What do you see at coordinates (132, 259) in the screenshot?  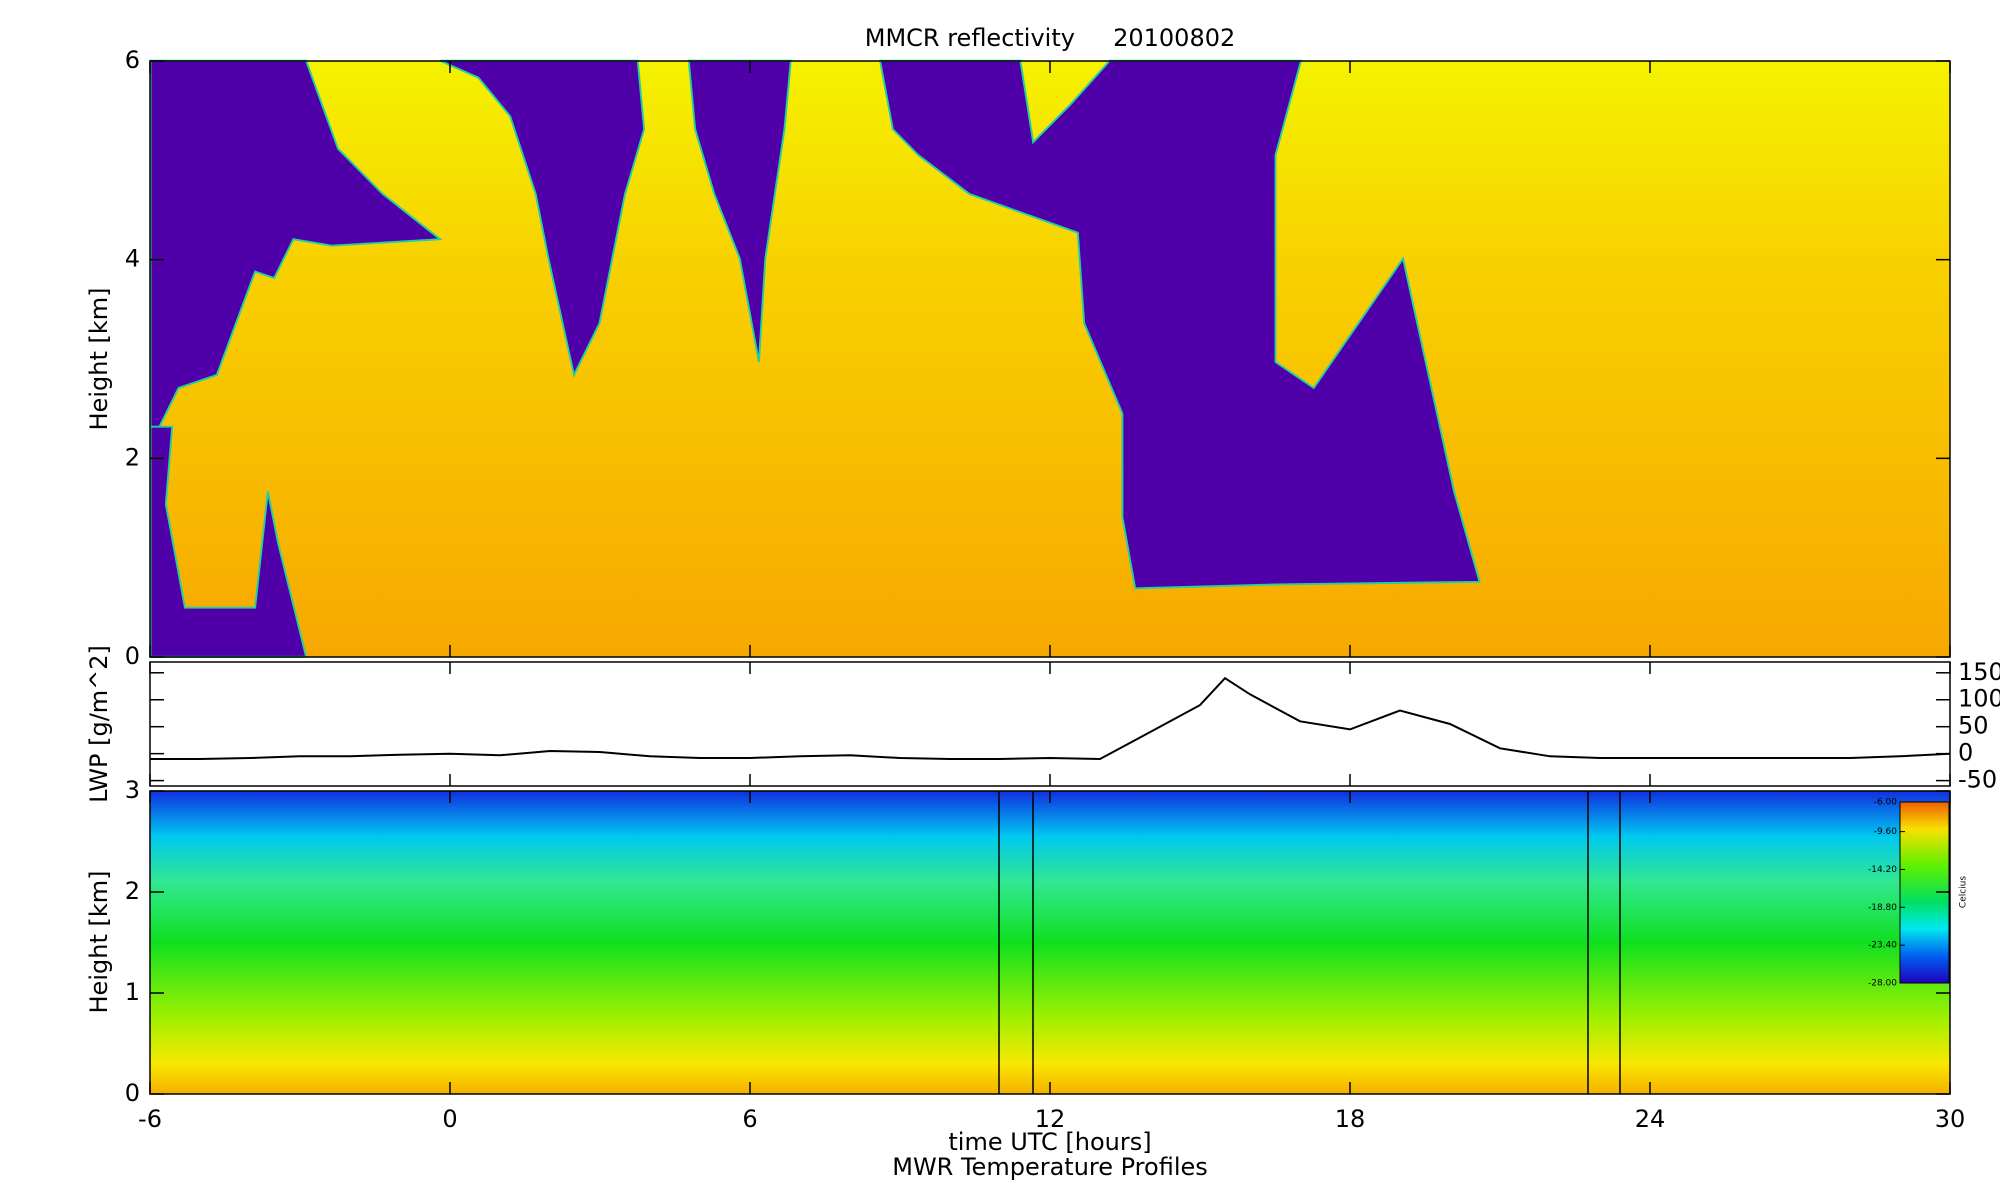 I see `y-tick-label: 4` at bounding box center [132, 259].